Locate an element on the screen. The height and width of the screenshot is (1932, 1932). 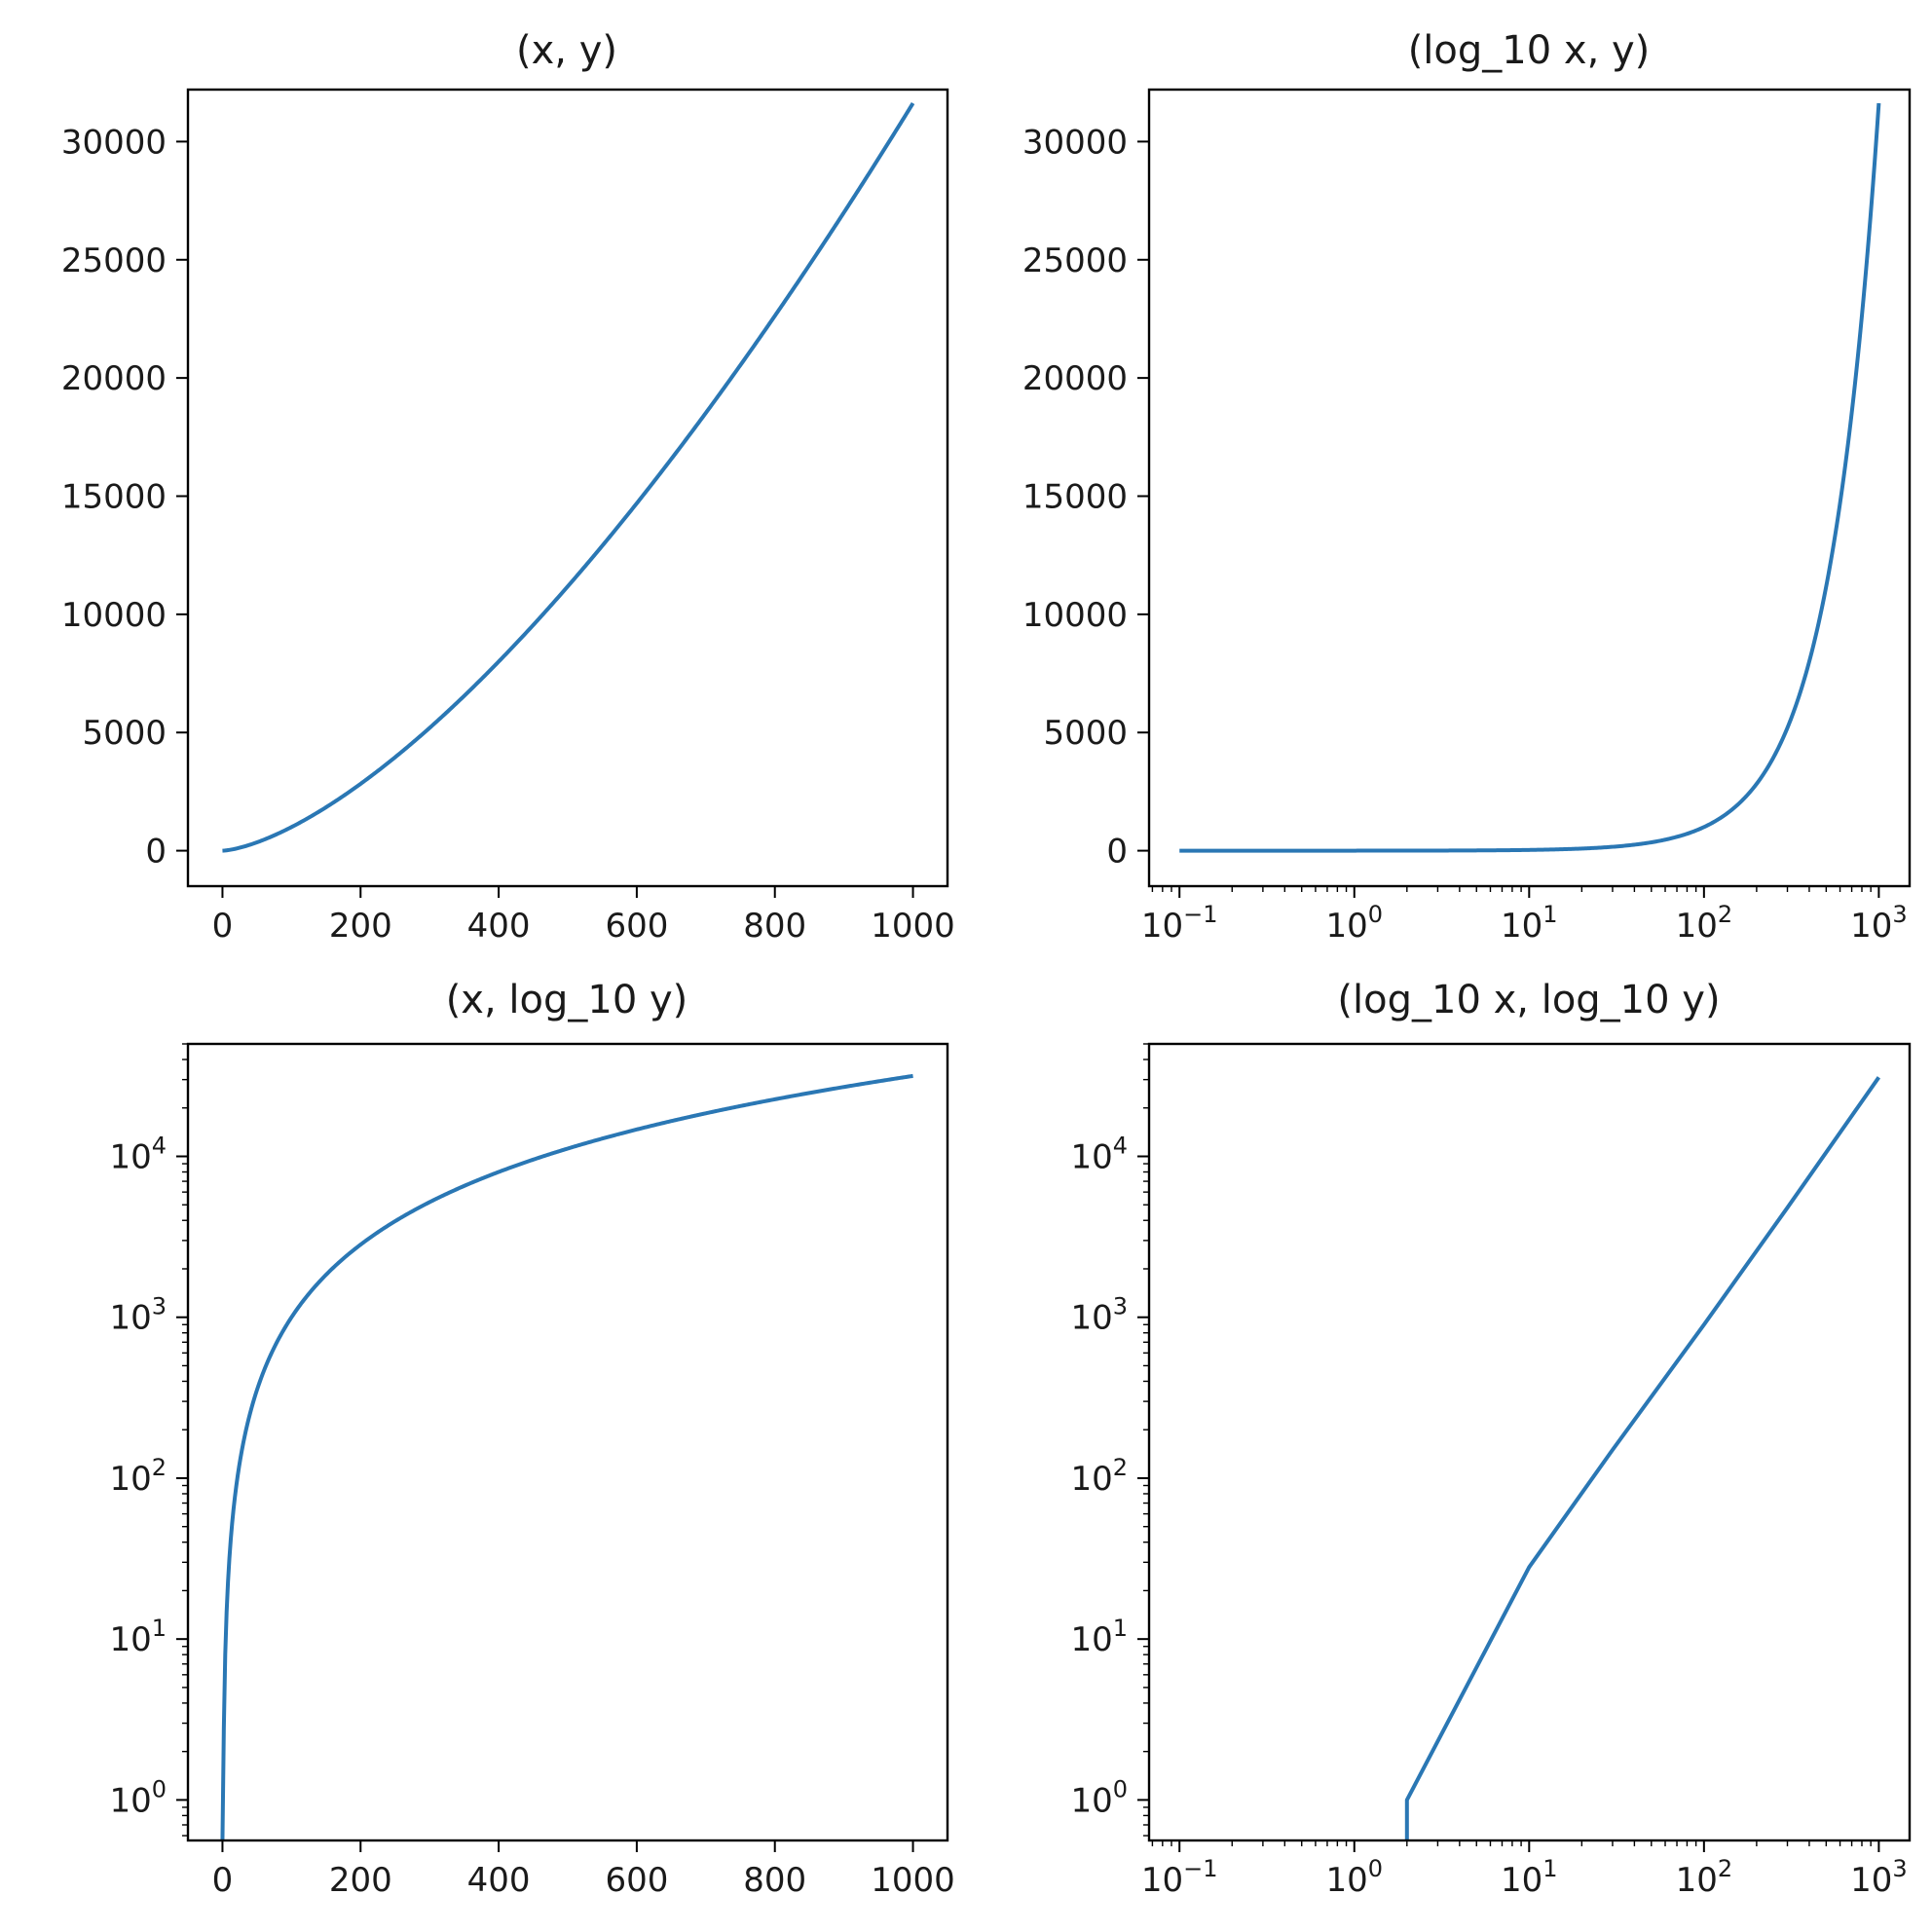
subplot-title: (x, y) is located at coordinates (566, 51).